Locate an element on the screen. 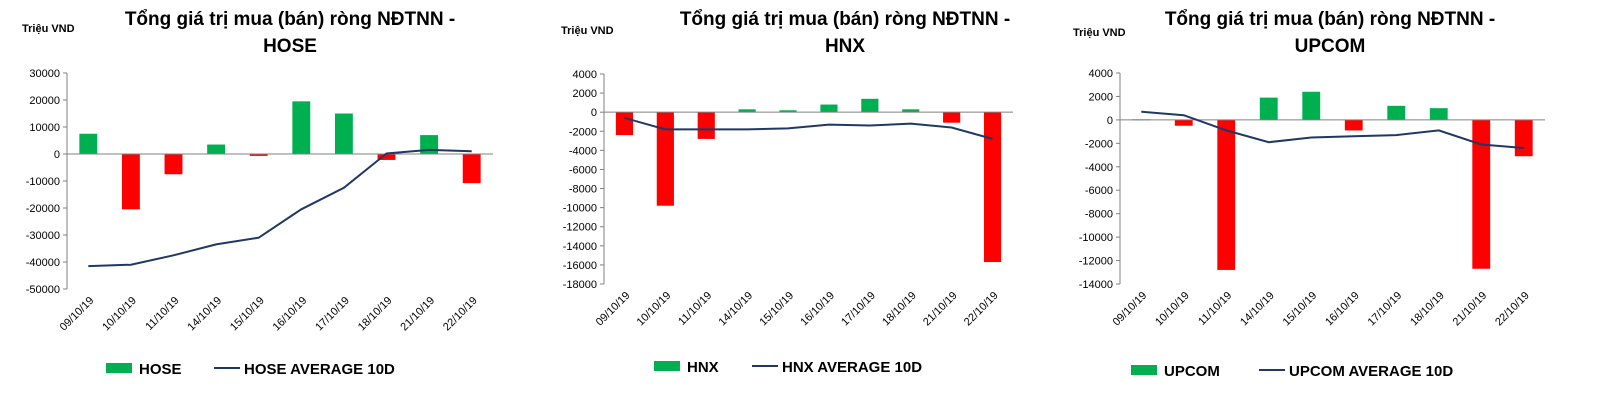 Image resolution: width=1600 pixels, height=402 pixels. y-tick-label: -18000 is located at coordinates (580, 285).